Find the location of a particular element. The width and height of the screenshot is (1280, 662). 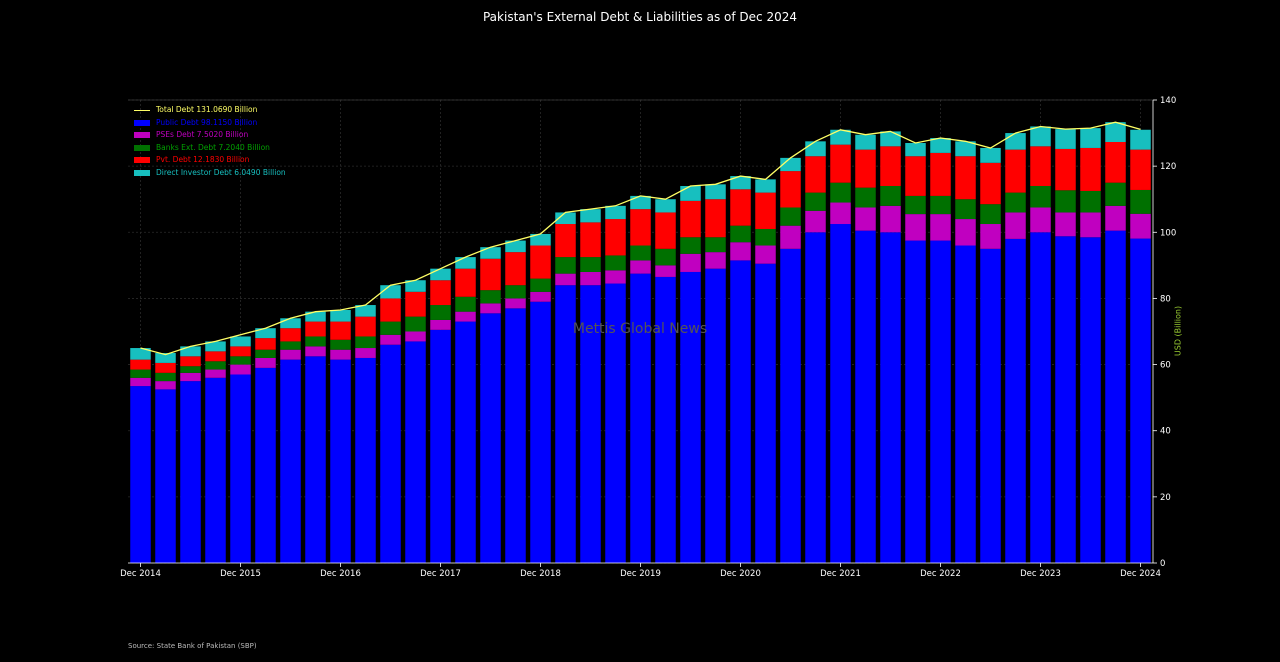

y-axis-label: USD (Billion) is located at coordinates (1178, 331).